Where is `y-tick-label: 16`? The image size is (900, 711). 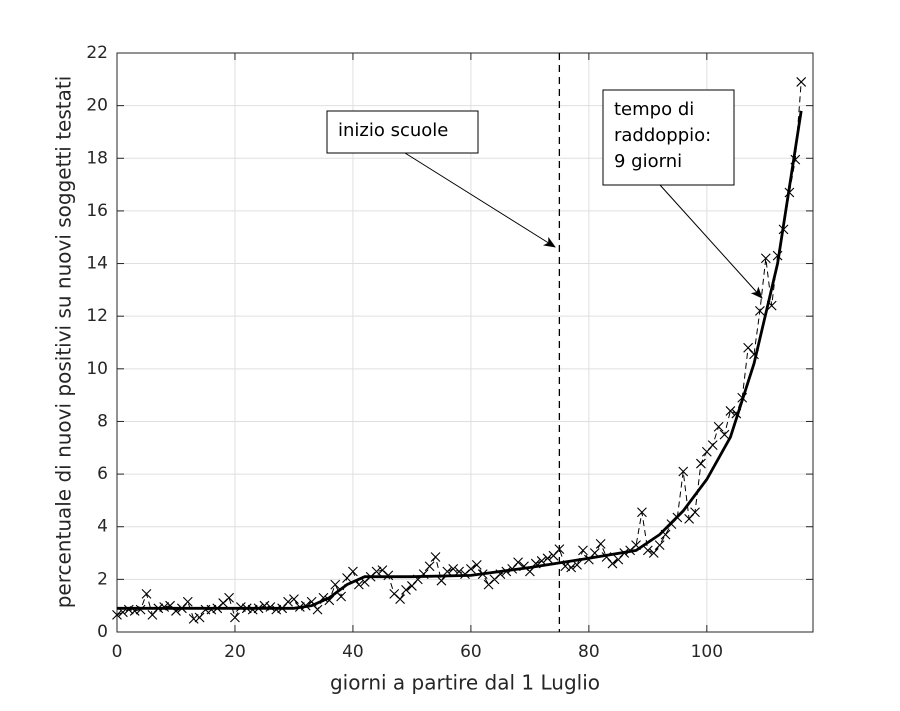 y-tick-label: 16 is located at coordinates (97, 211).